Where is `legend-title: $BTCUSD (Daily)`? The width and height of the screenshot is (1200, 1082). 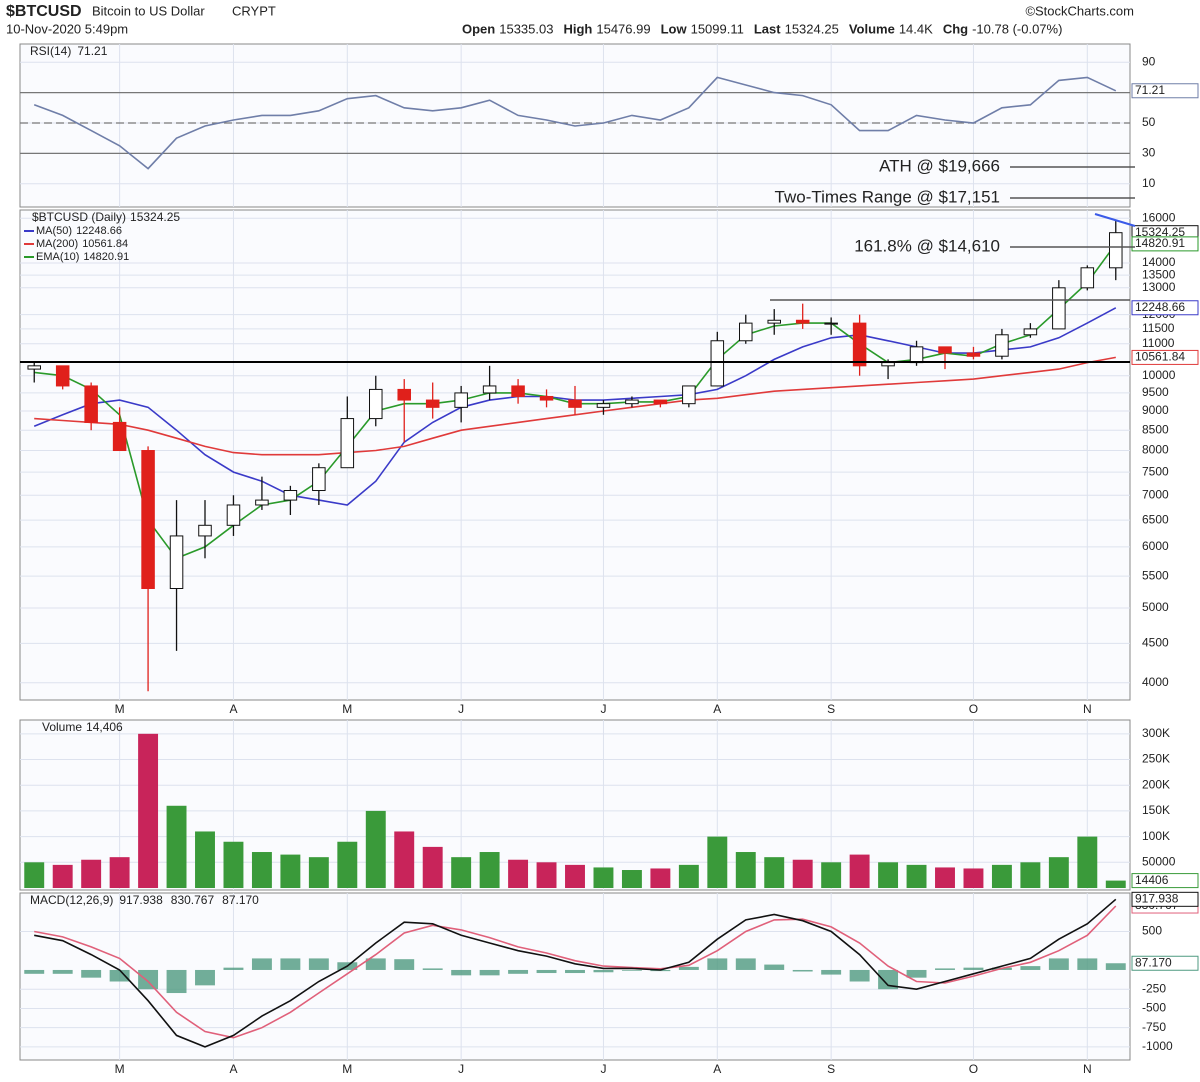 legend-title: $BTCUSD (Daily) is located at coordinates (79, 217).